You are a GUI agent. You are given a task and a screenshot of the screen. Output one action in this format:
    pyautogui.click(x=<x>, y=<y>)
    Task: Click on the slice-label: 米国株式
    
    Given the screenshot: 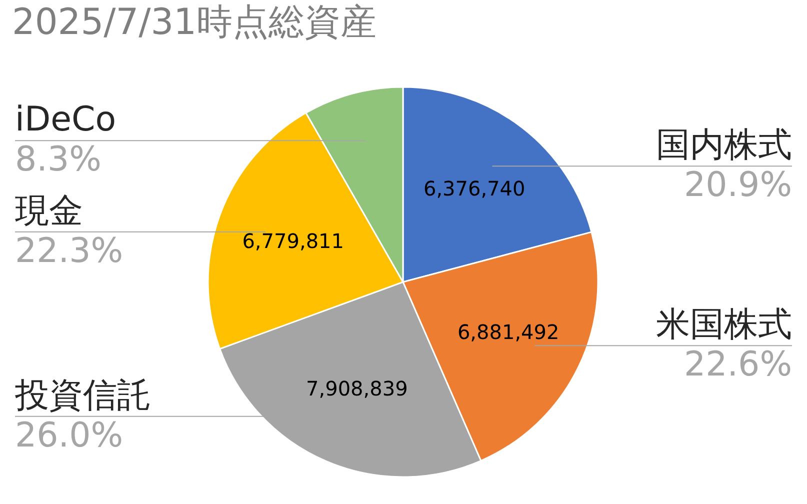 What is the action you would take?
    pyautogui.click(x=724, y=324)
    